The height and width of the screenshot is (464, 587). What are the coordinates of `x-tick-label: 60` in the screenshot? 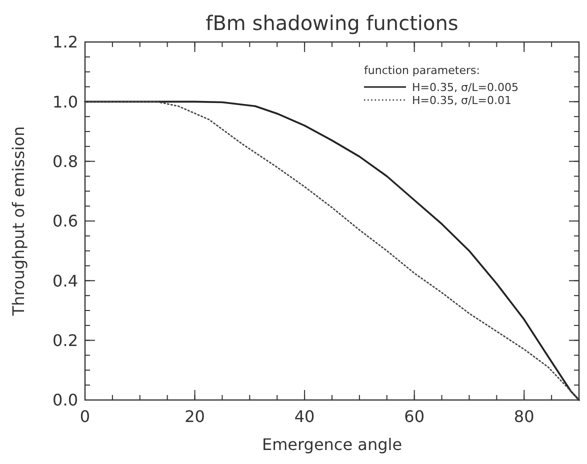 It's located at (414, 416).